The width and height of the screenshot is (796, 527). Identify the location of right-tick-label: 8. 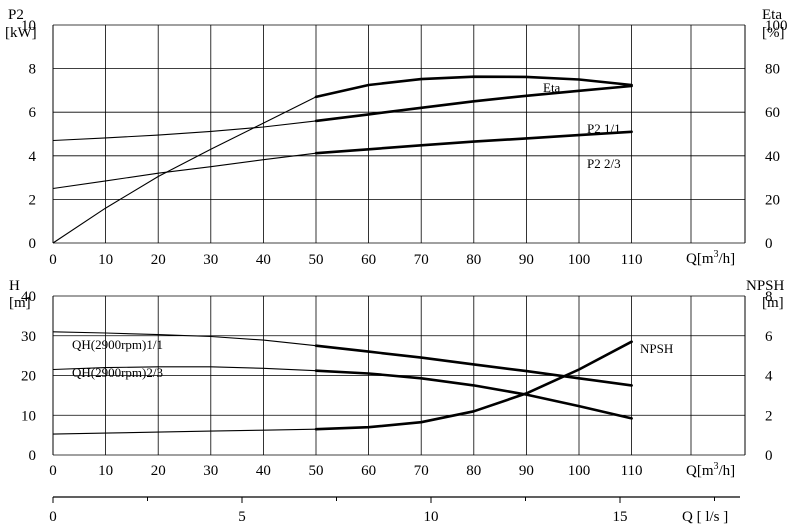
(769, 297).